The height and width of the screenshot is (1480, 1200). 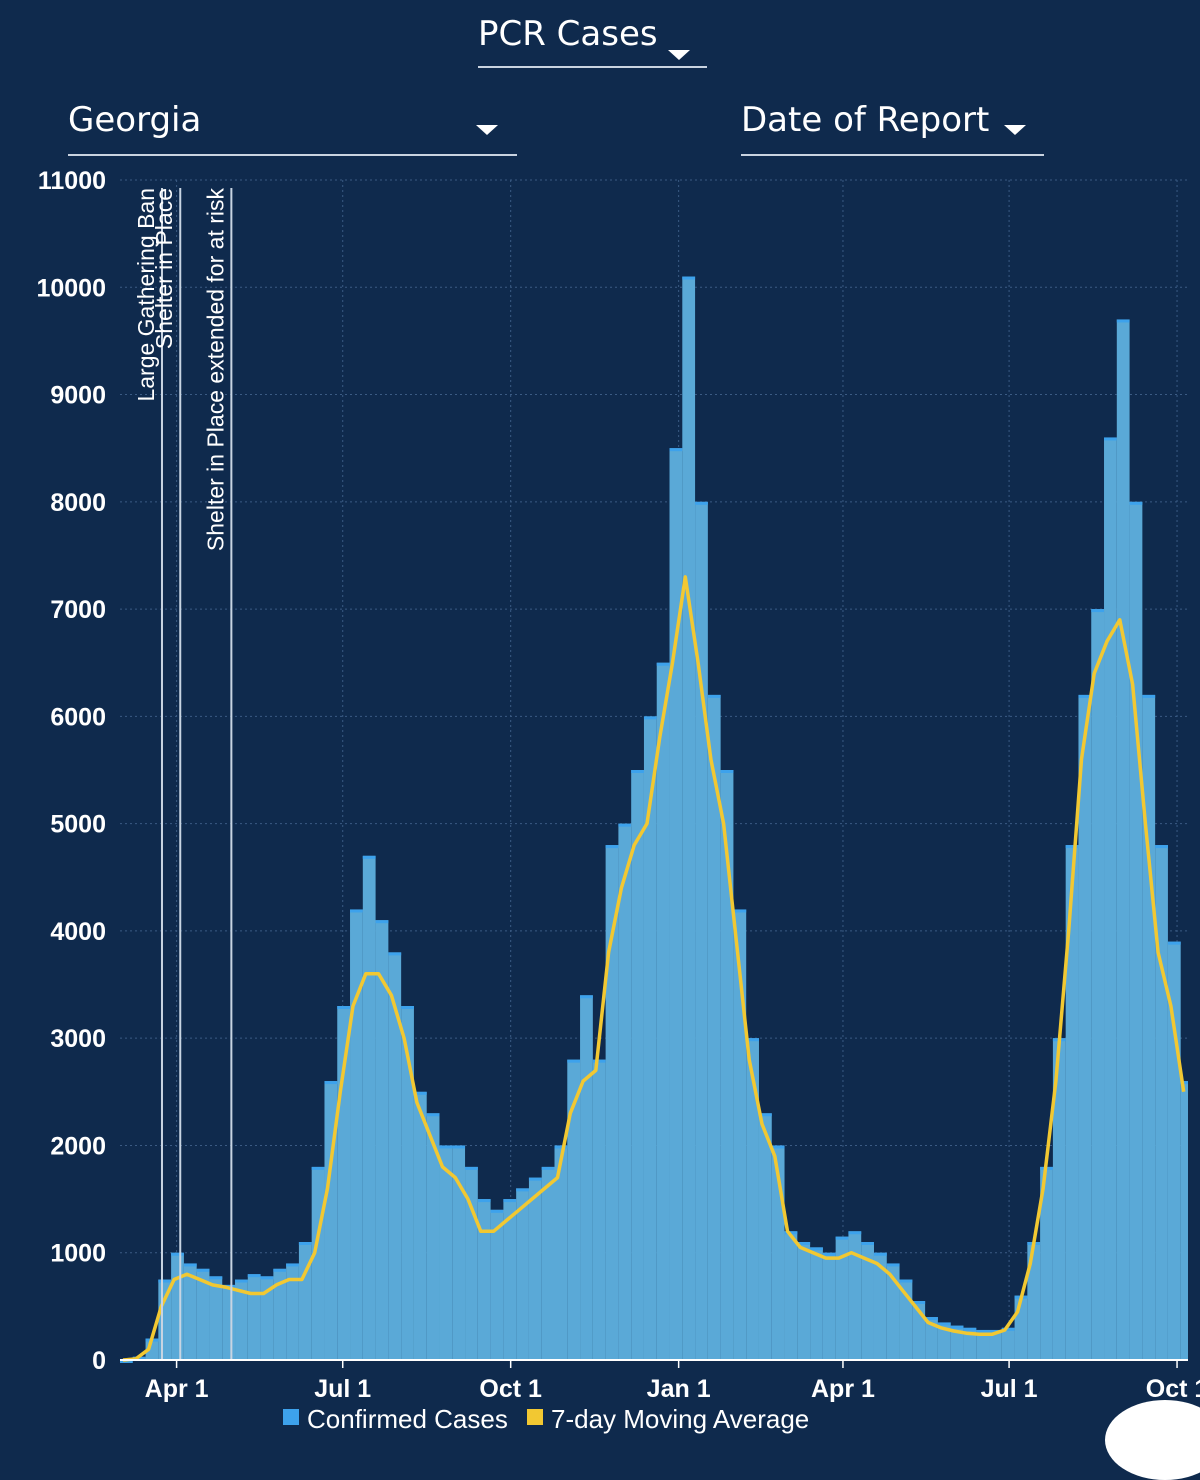 What do you see at coordinates (592, 41) in the screenshot?
I see `measure-dropdown: PCR Cases` at bounding box center [592, 41].